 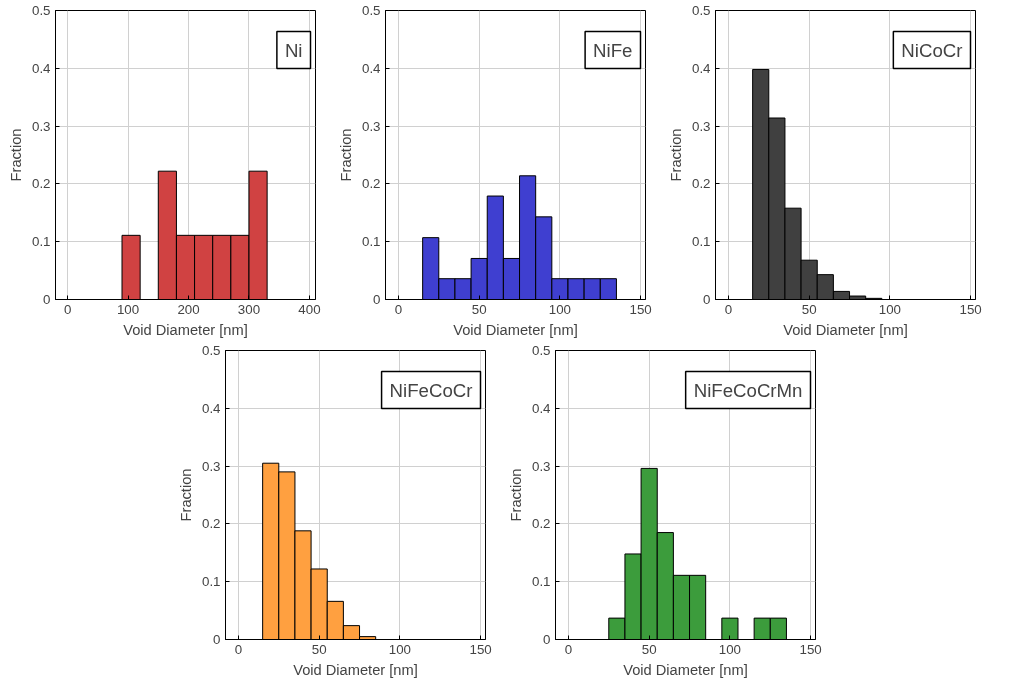 I want to click on annotation: NiFeCoCr, so click(x=431, y=390).